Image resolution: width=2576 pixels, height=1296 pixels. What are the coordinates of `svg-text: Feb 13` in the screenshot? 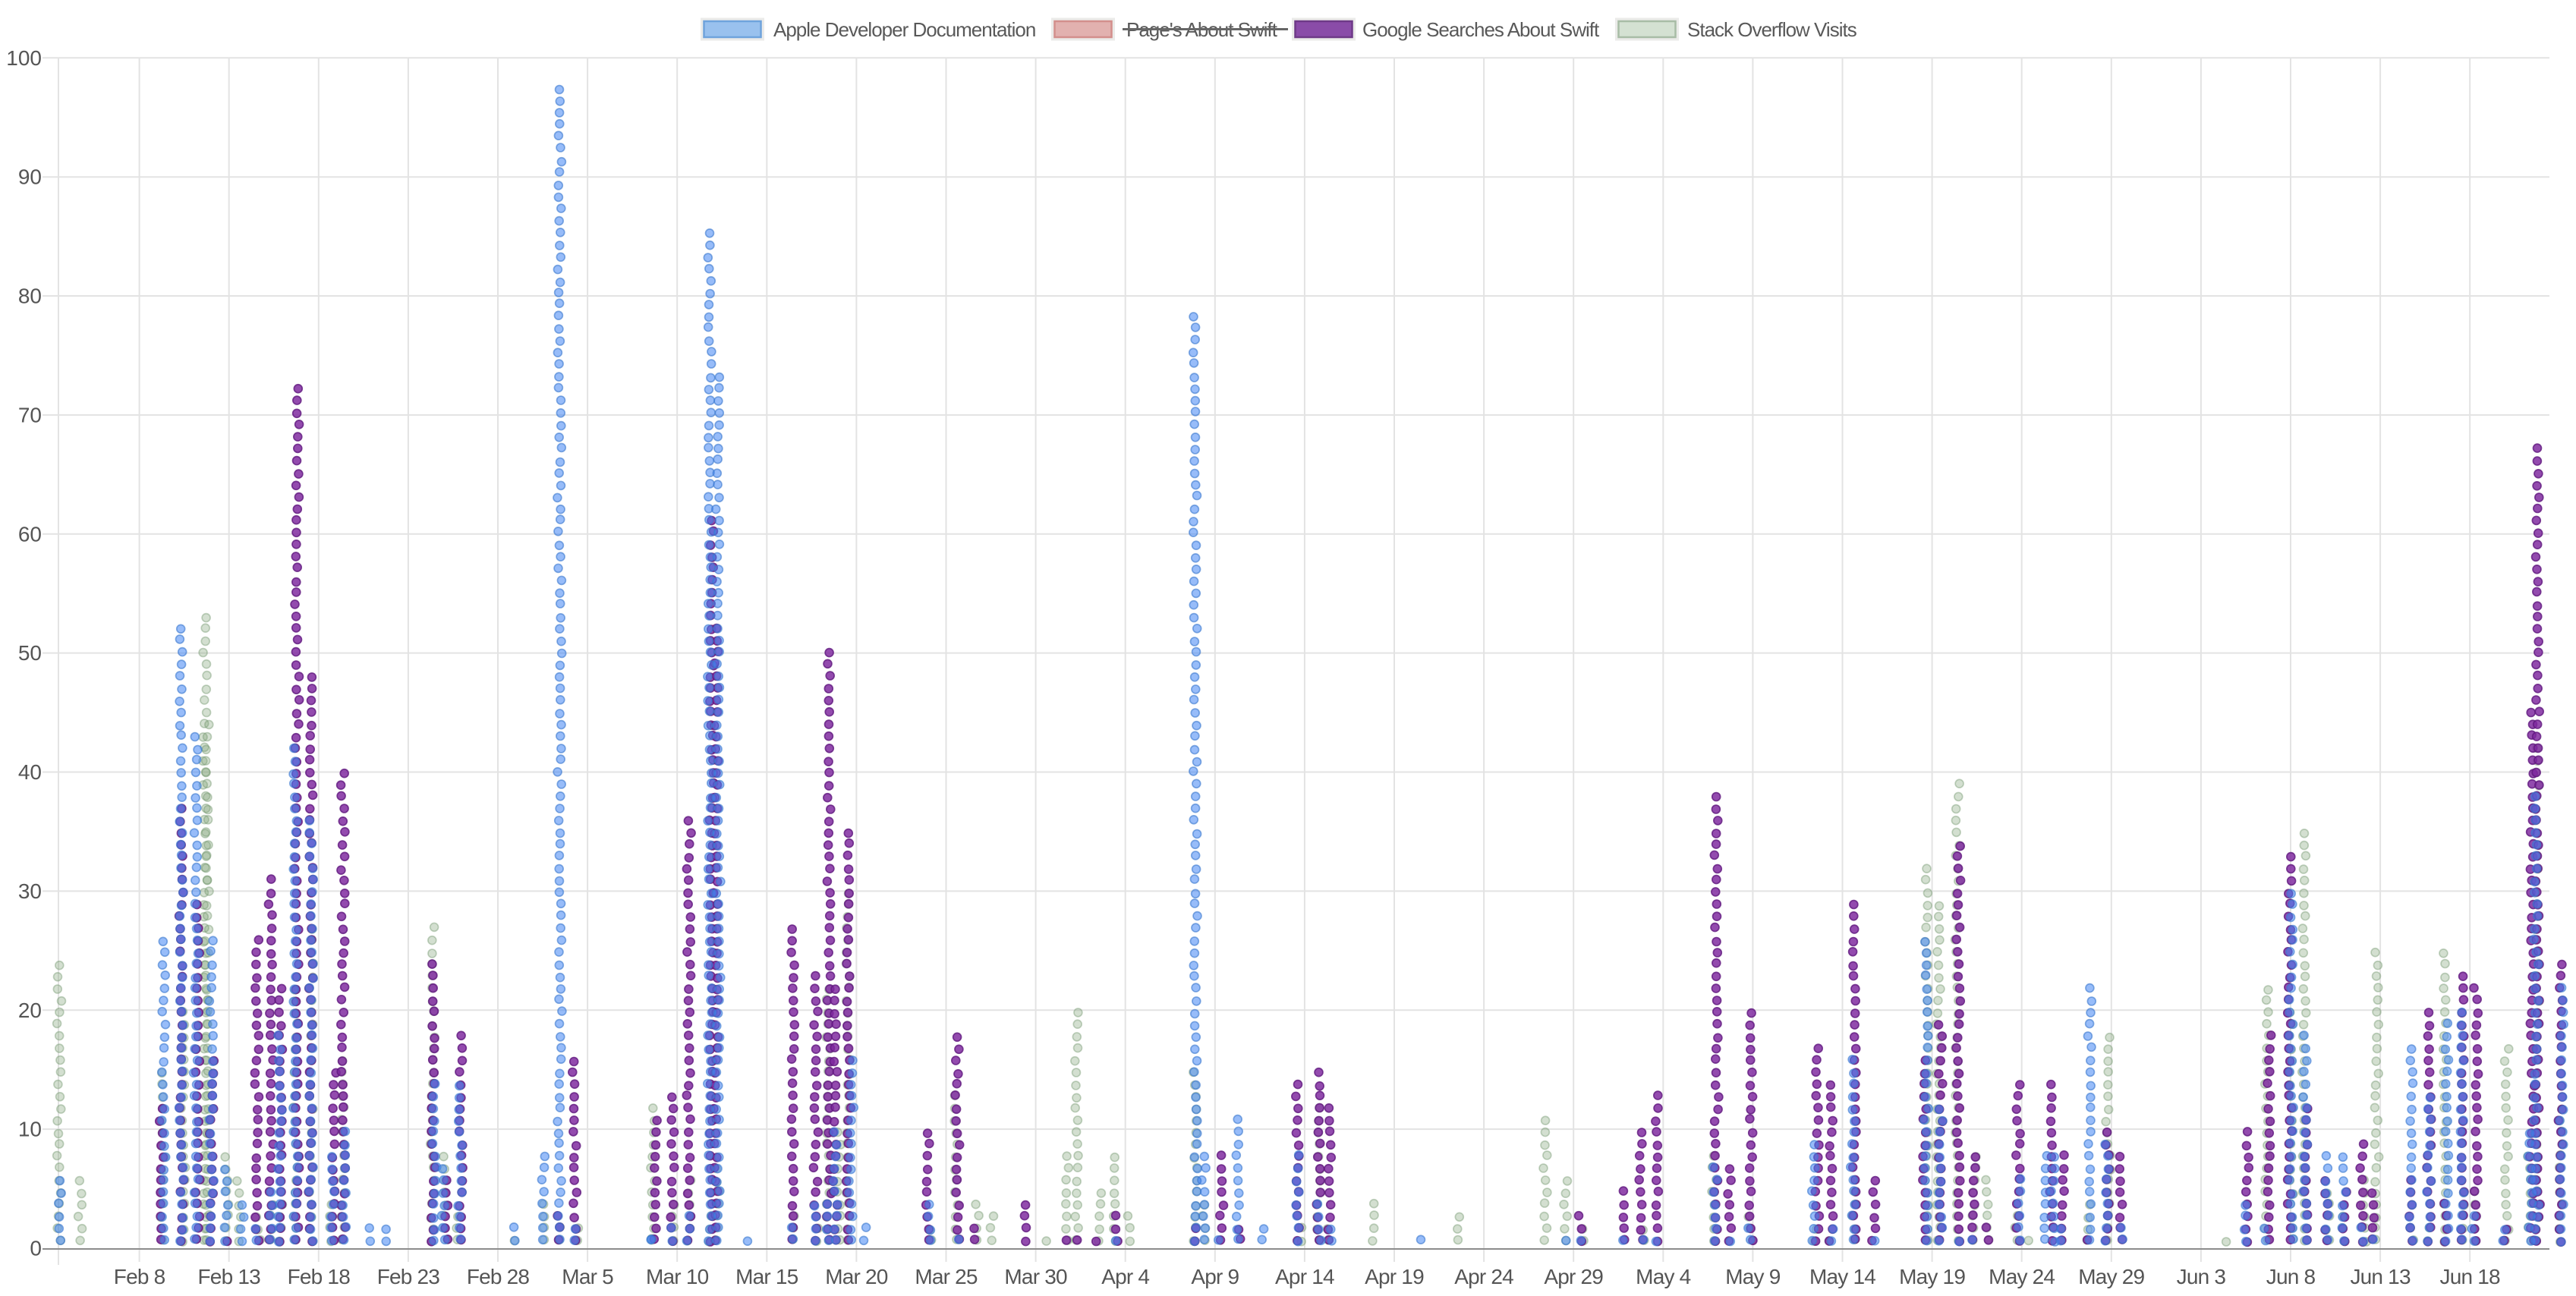 It's located at (229, 1276).